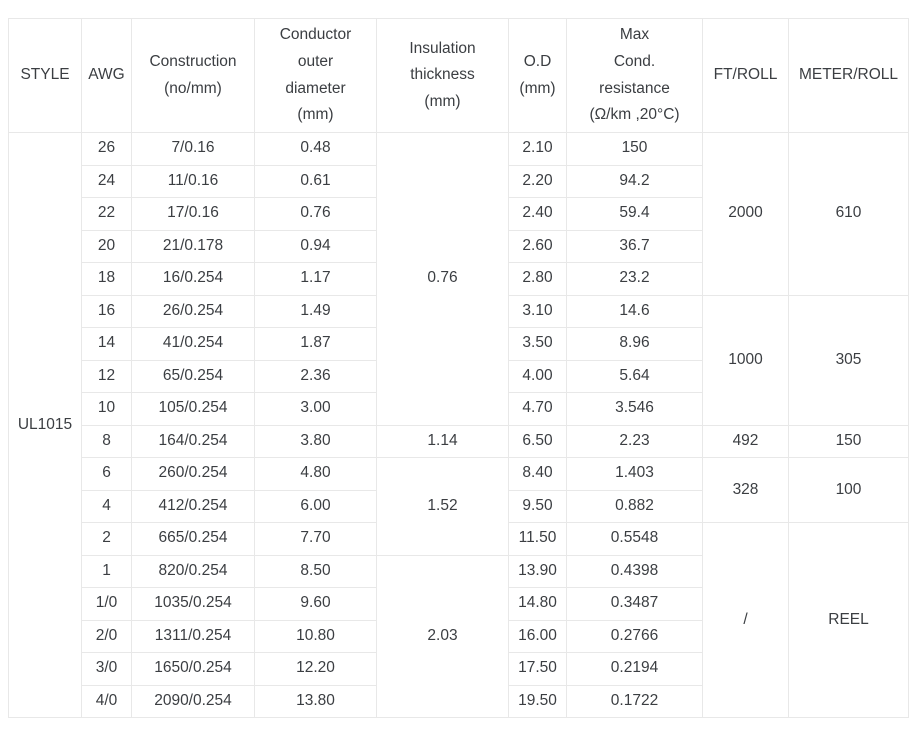  What do you see at coordinates (106, 181) in the screenshot?
I see `table-cell: 24` at bounding box center [106, 181].